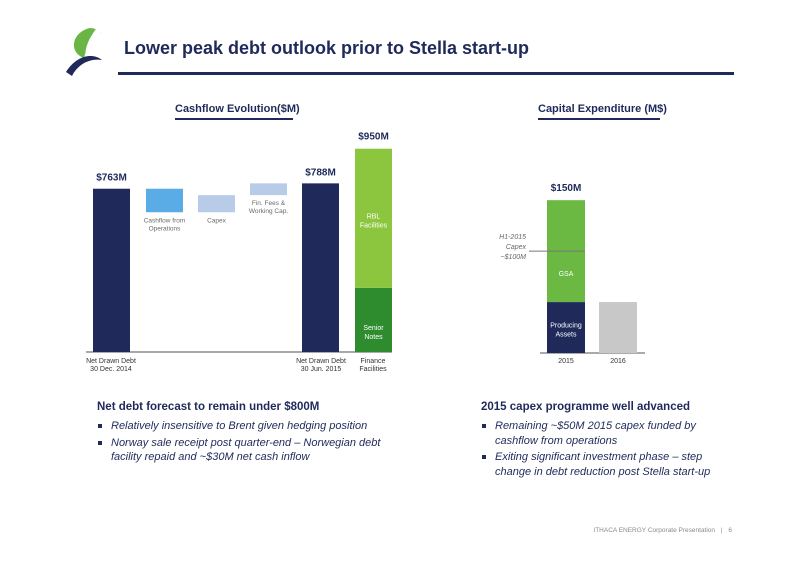 The height and width of the screenshot is (565, 800). What do you see at coordinates (566, 335) in the screenshot?
I see `capex-segment-label: Assets` at bounding box center [566, 335].